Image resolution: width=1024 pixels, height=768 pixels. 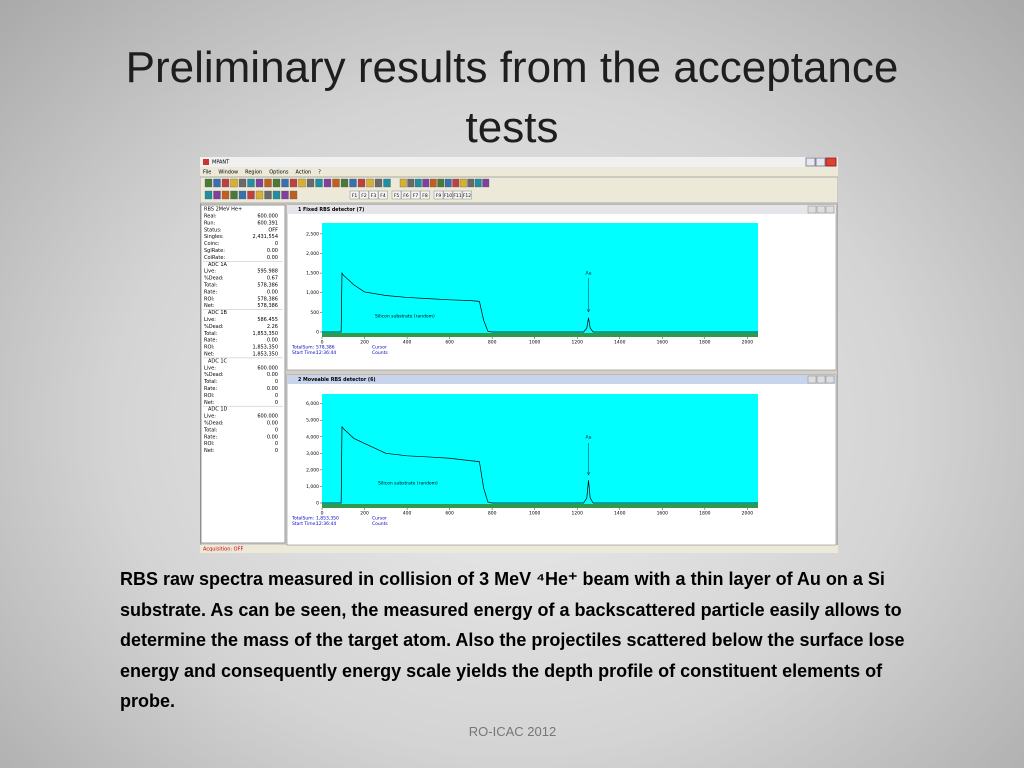 I want to click on menu-item: ?, so click(x=319, y=173).